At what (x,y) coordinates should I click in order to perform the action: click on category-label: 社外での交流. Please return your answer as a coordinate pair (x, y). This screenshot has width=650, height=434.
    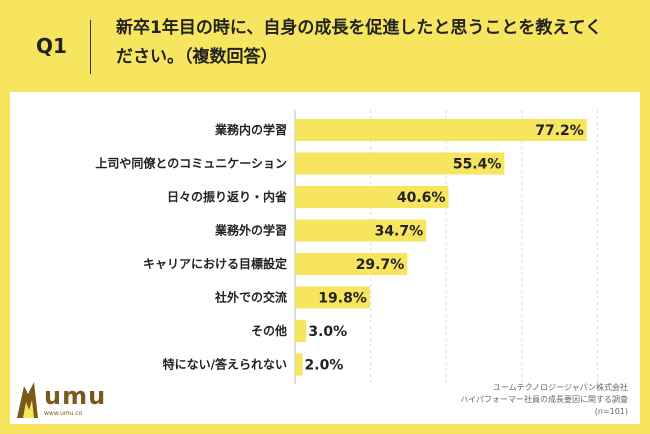
    Looking at the image, I should click on (250, 297).